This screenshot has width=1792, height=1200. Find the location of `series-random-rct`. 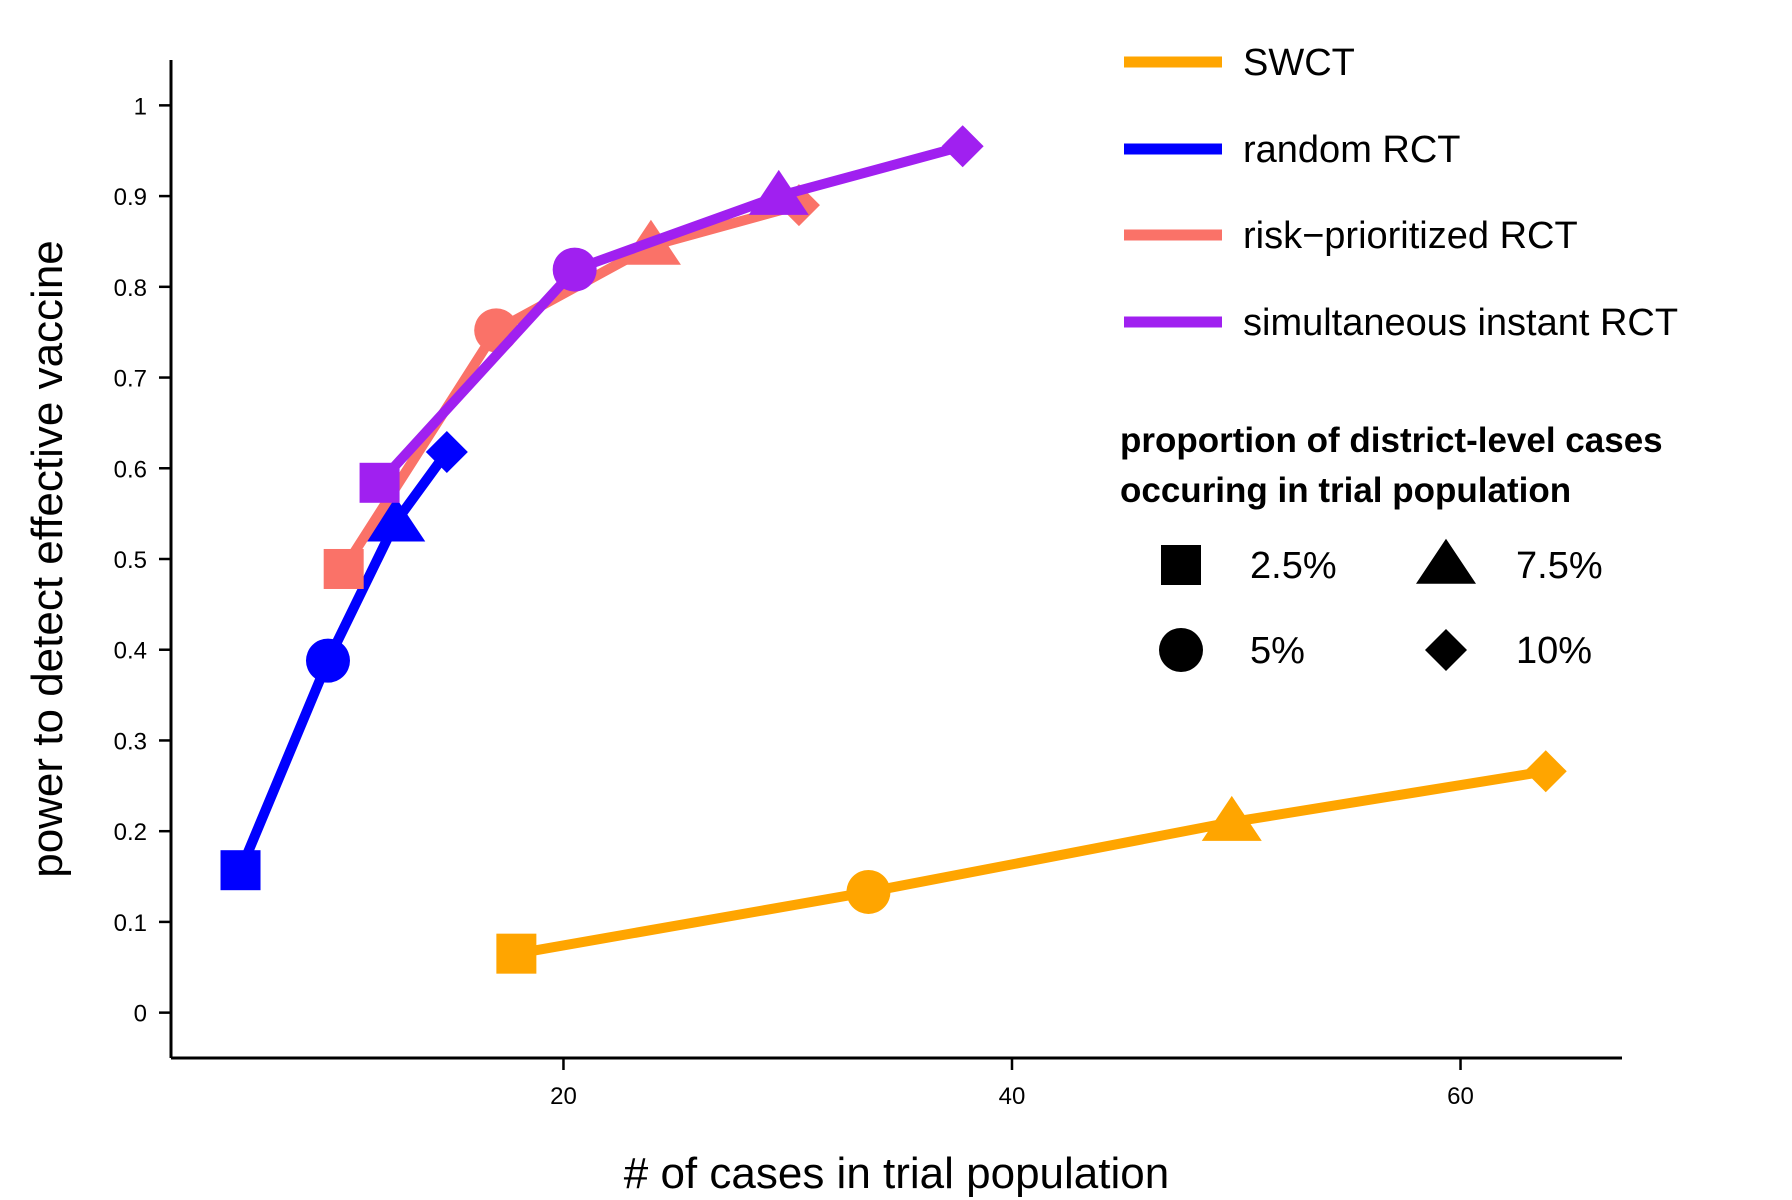

series-random-rct is located at coordinates (344, 660).